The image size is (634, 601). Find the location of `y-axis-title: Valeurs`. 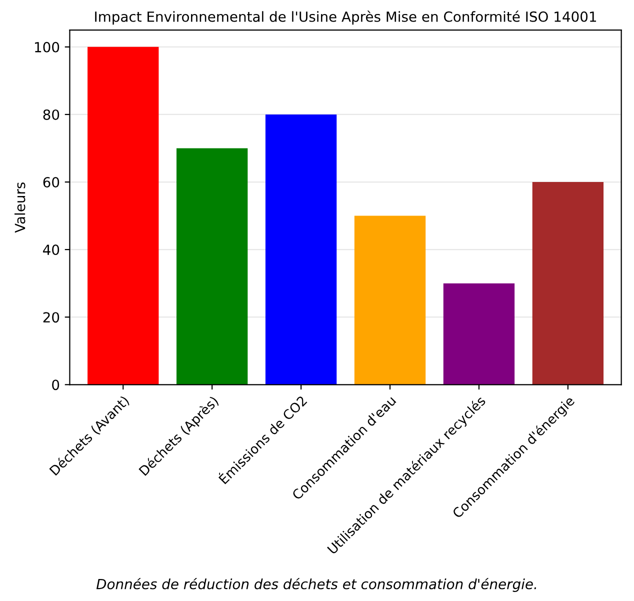

y-axis-title: Valeurs is located at coordinates (20, 207).